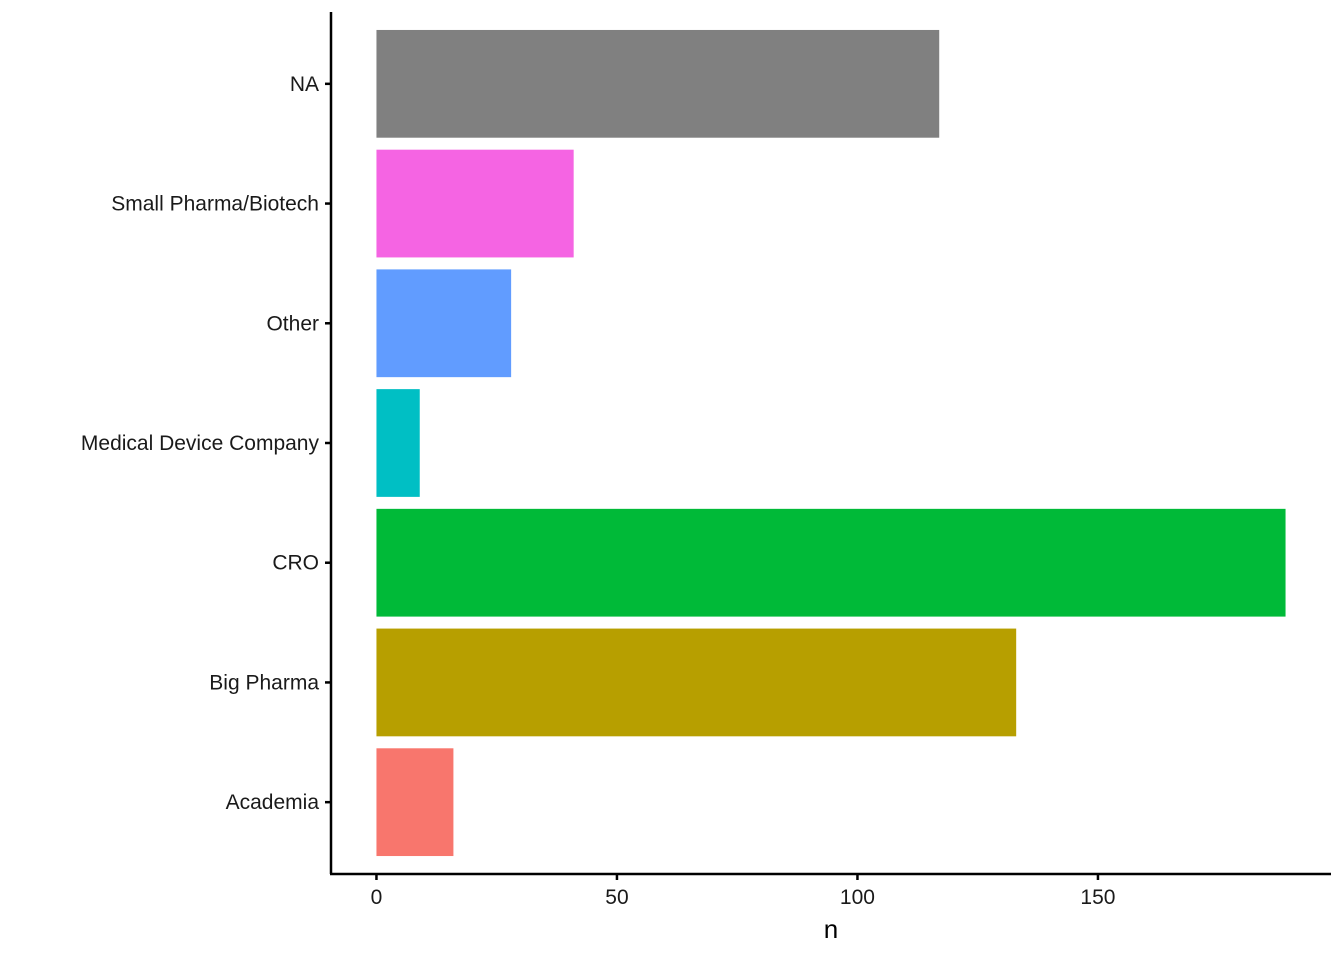  Describe the element at coordinates (696, 682) in the screenshot. I see `bar-big-pharma` at that location.